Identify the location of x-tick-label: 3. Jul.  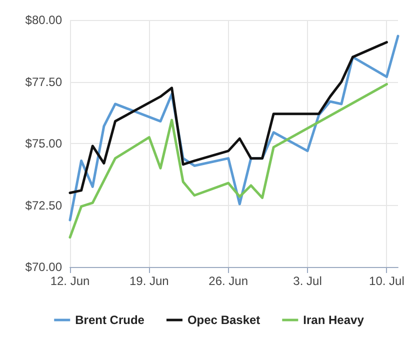
(307, 281).